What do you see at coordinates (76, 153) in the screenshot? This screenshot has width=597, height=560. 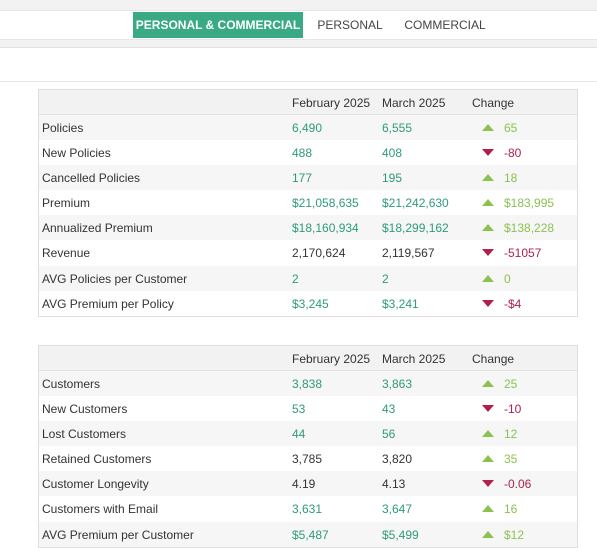 I see `row-label: New Policies` at bounding box center [76, 153].